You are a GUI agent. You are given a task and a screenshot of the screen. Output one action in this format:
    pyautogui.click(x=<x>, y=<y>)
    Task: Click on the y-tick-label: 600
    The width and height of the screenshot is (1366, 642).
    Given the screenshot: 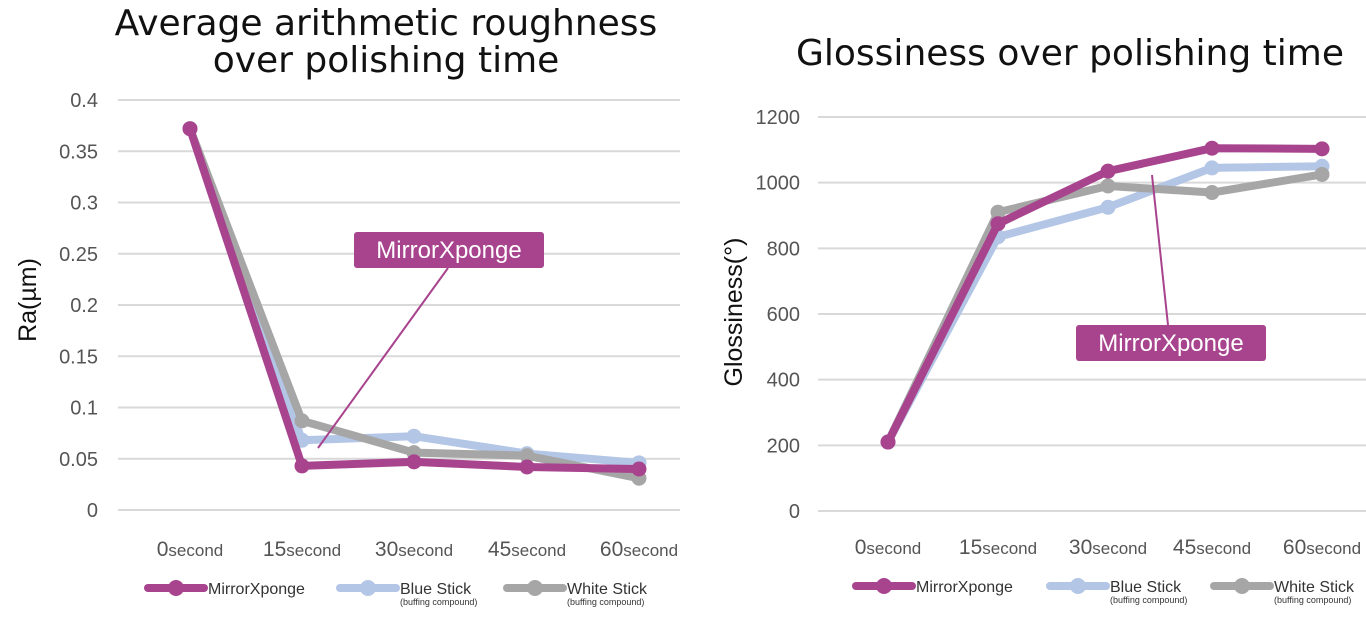 What is the action you would take?
    pyautogui.click(x=783, y=315)
    